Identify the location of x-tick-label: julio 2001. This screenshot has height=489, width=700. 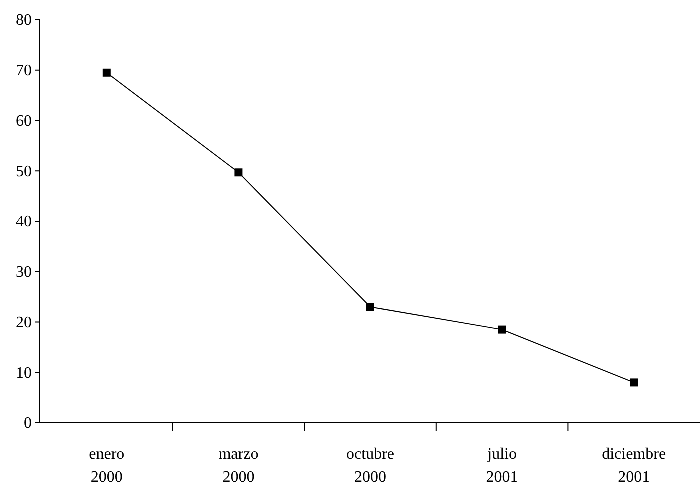
(502, 466).